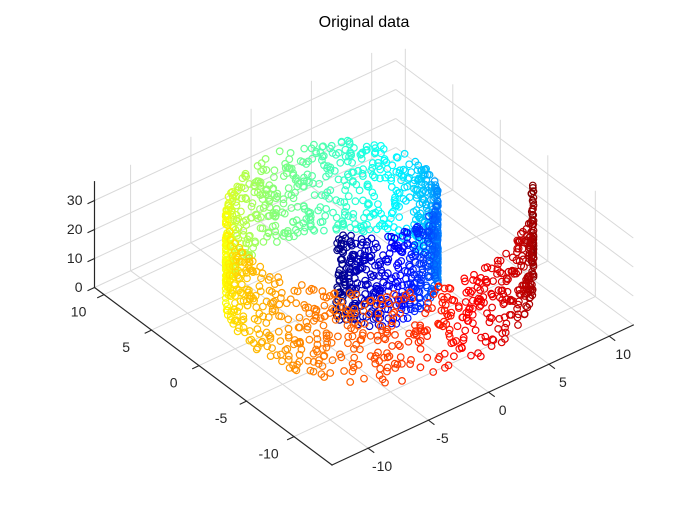 This screenshot has height=525, width=700. I want to click on y-tick-label: -5, so click(221, 418).